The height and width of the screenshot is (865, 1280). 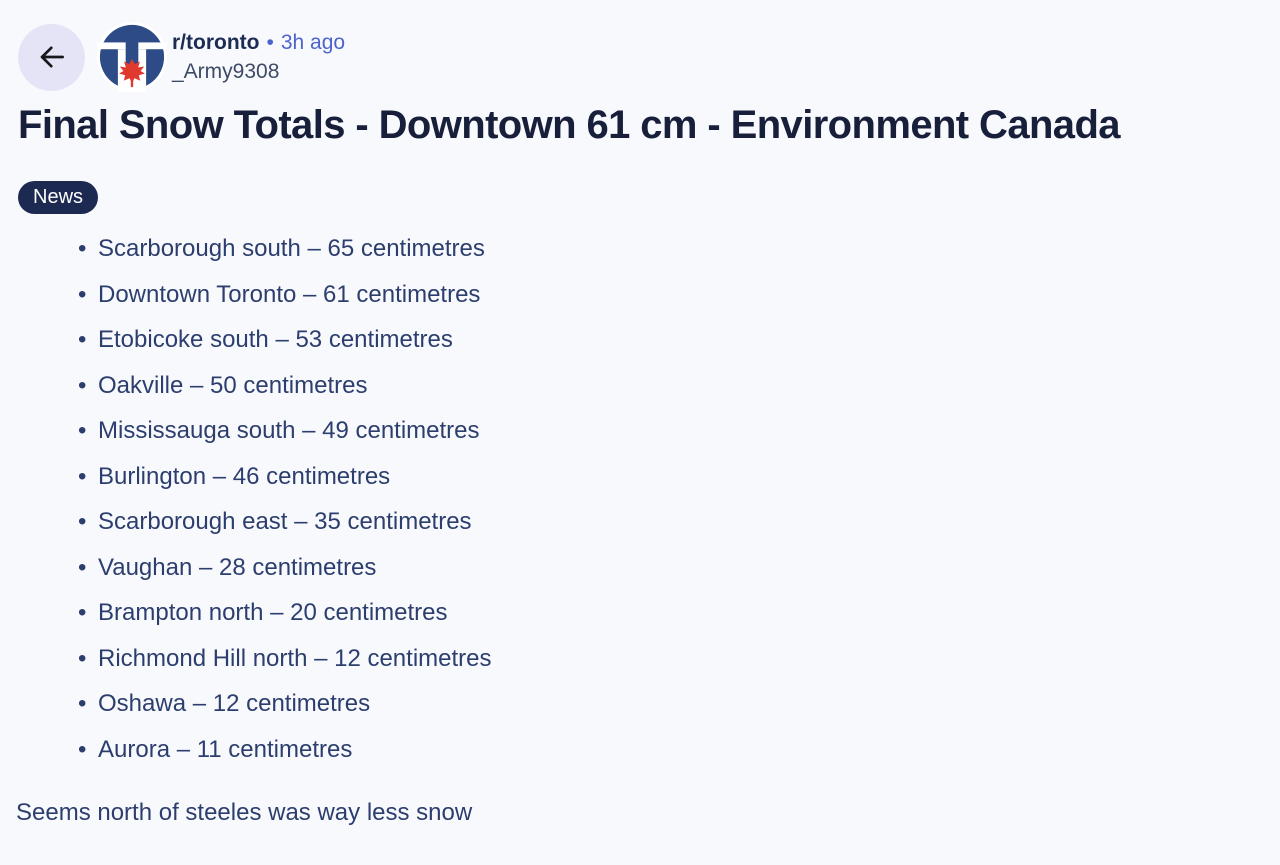 I want to click on flair-badge: News, so click(x=58, y=197).